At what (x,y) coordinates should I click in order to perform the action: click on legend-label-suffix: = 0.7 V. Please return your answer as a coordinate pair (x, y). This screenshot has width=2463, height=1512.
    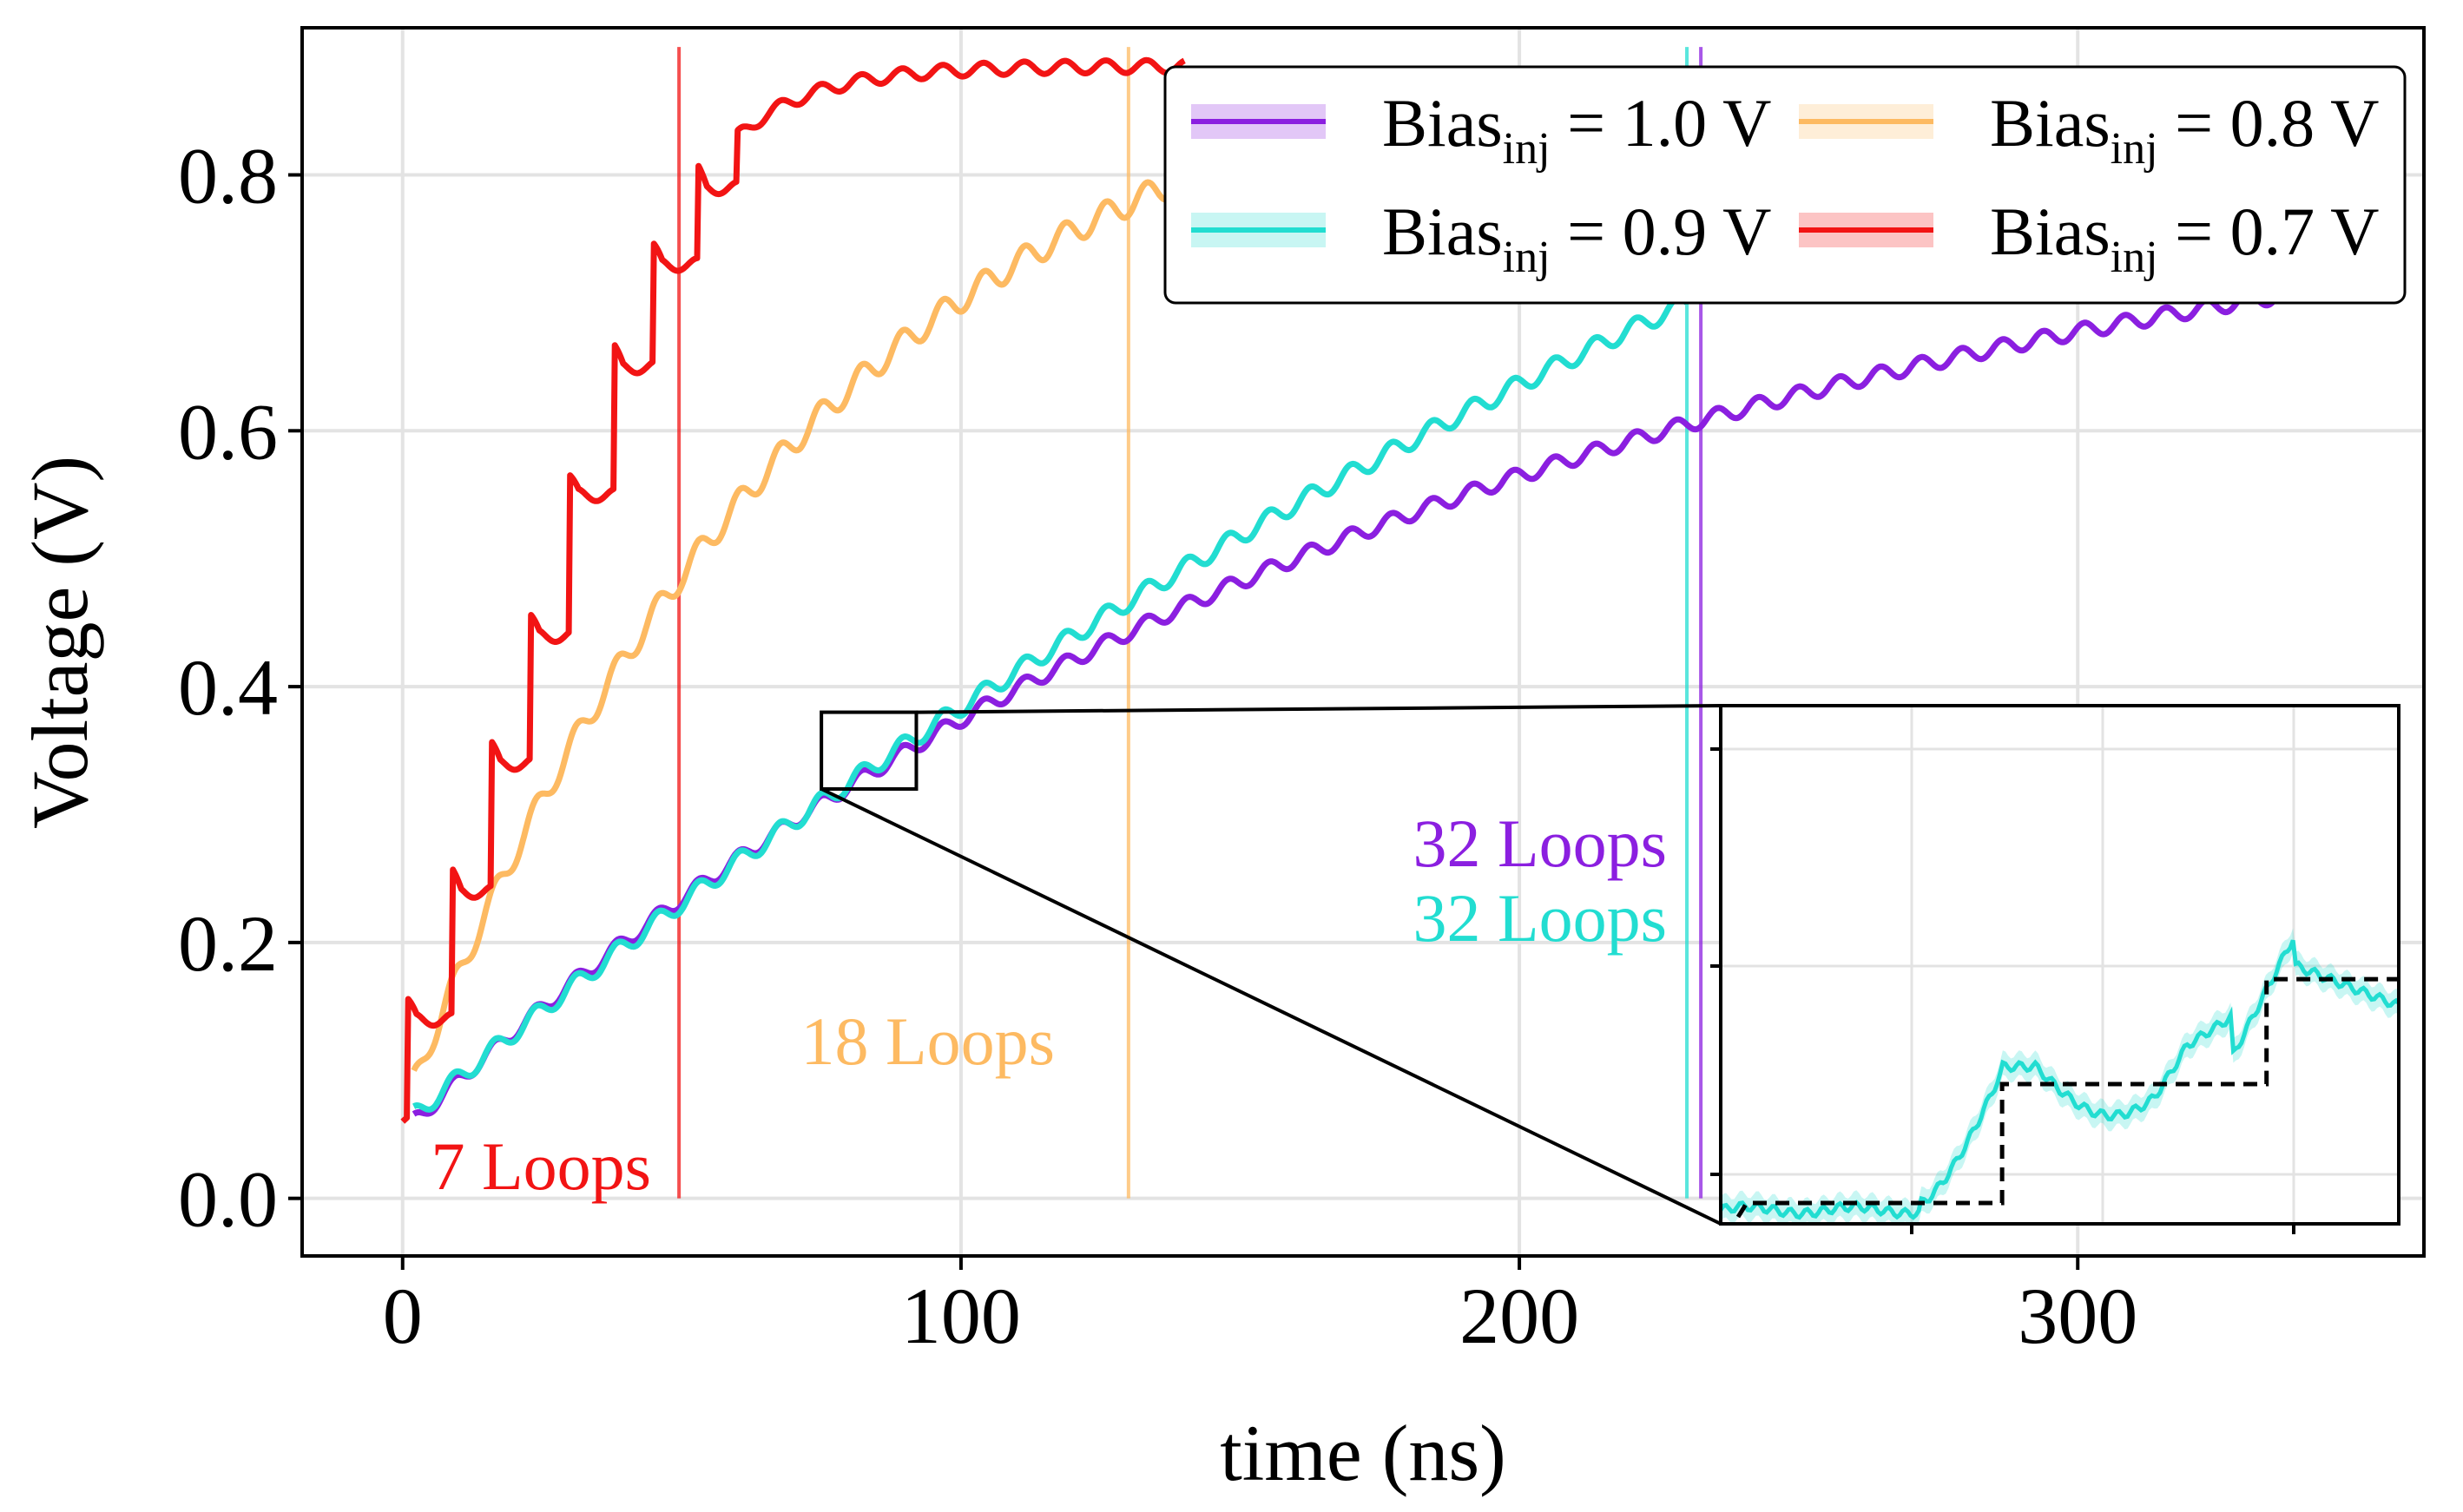
    Looking at the image, I should click on (2269, 231).